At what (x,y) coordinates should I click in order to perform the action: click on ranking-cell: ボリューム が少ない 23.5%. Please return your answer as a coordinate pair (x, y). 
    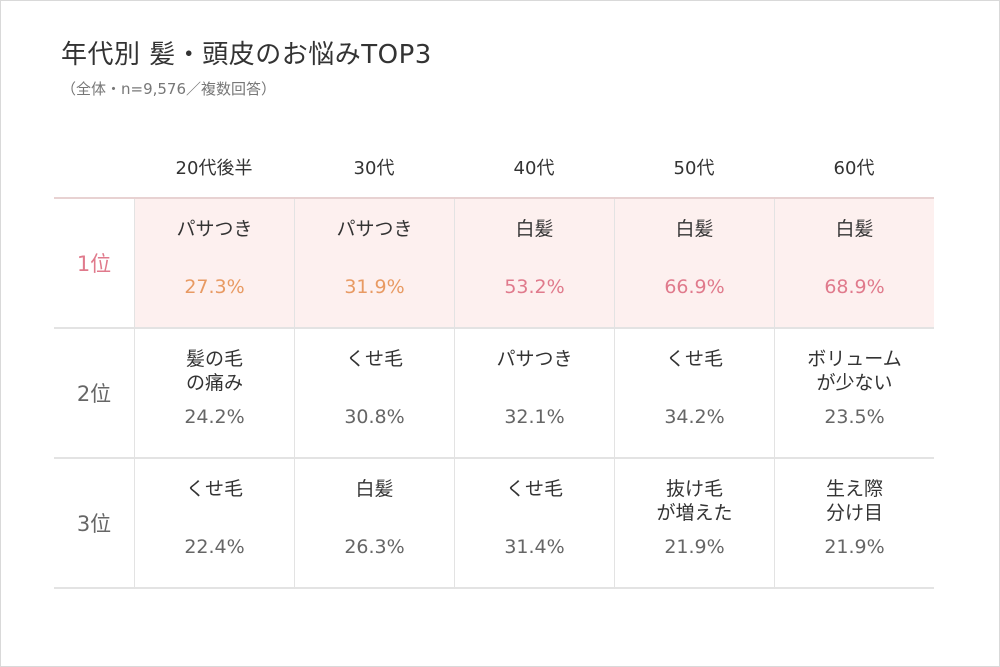
    Looking at the image, I should click on (854, 393).